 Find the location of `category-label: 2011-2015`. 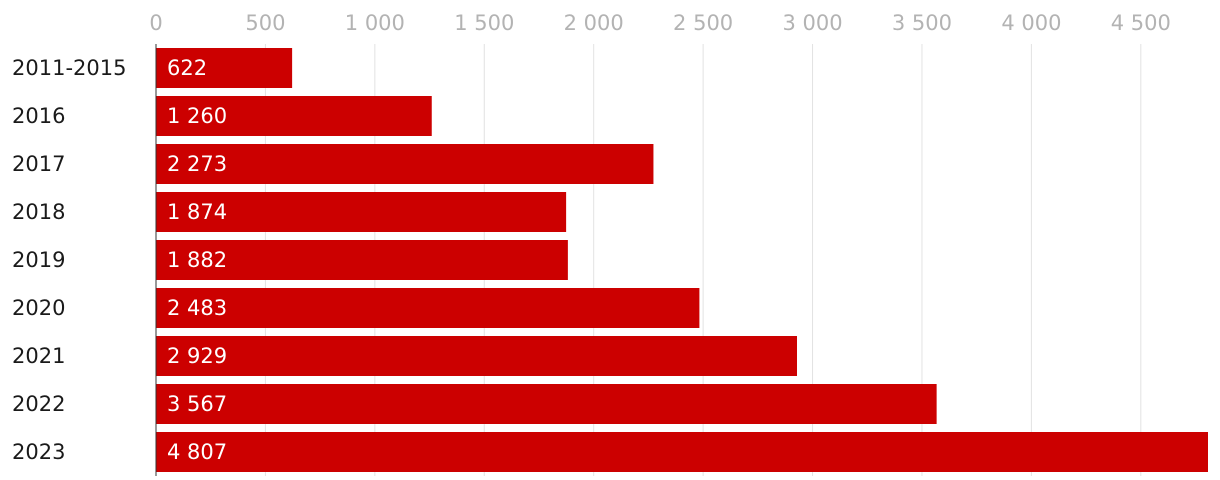

category-label: 2011-2015 is located at coordinates (69, 68).